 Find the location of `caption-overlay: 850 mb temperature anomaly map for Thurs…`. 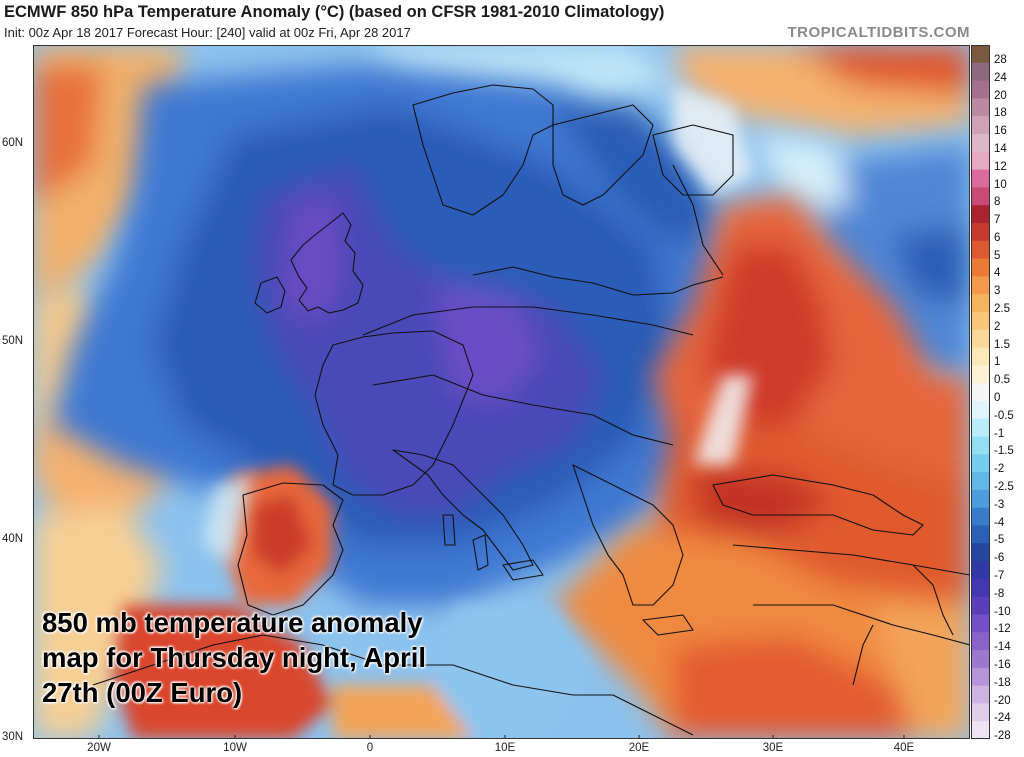

caption-overlay: 850 mb temperature anomaly map for Thurs… is located at coordinates (234, 657).